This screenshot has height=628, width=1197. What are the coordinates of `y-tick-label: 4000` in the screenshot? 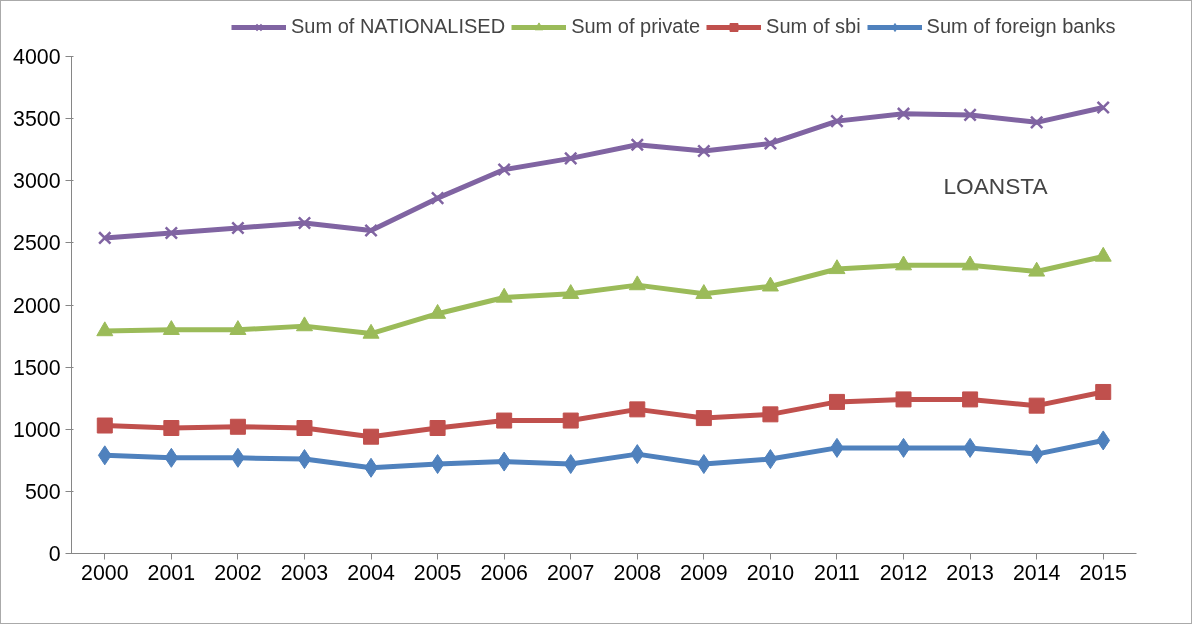 It's located at (37, 57).